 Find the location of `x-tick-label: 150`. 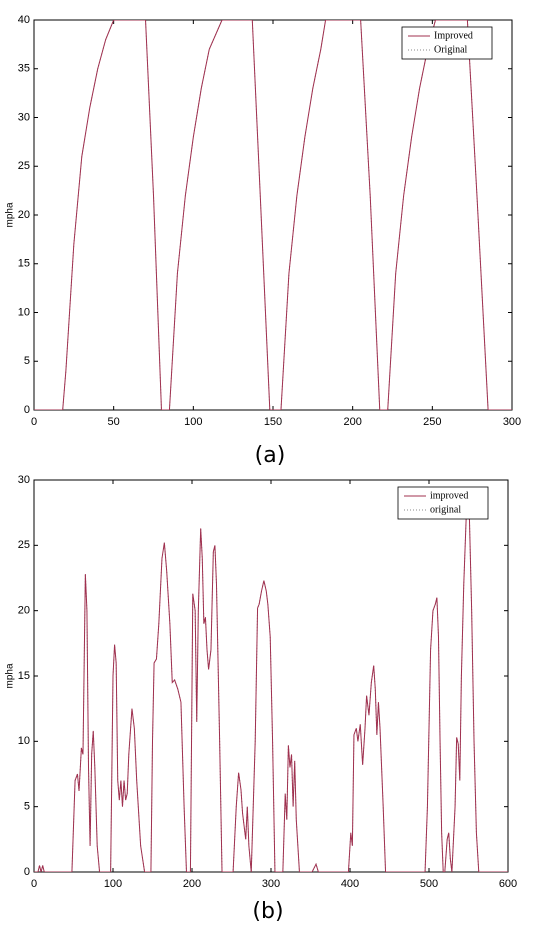

x-tick-label: 150 is located at coordinates (273, 422).